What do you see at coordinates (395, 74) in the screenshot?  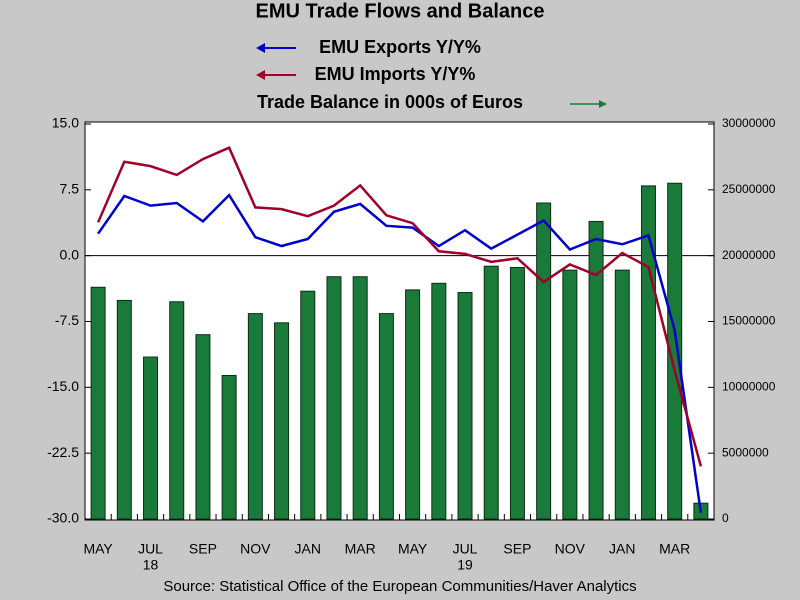 I see `legend-label: EMU Imports Y/Y%` at bounding box center [395, 74].